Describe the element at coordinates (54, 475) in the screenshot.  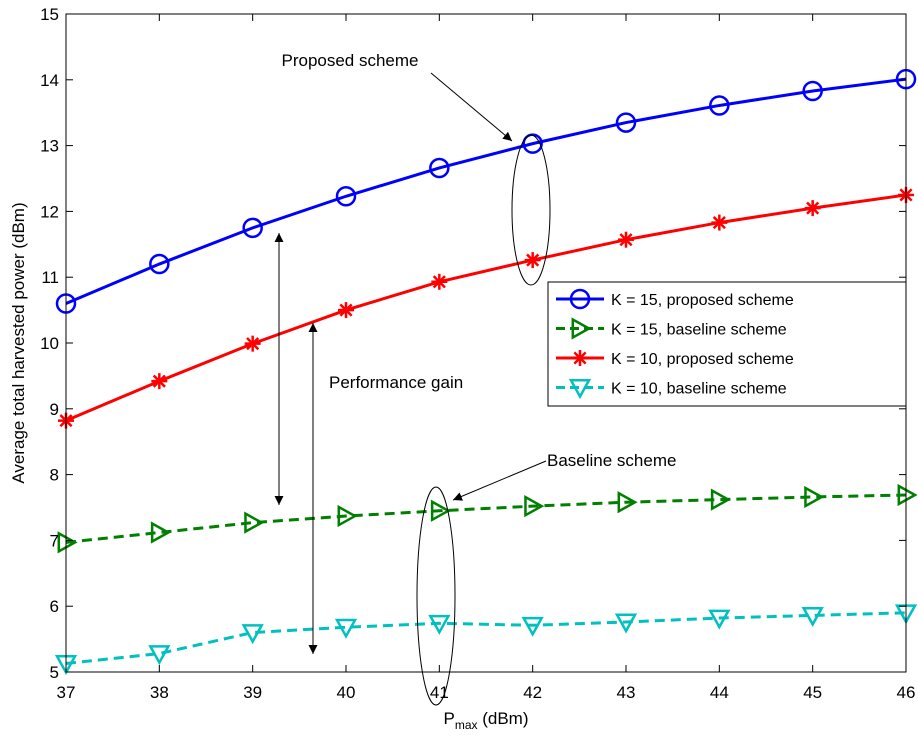
I see `y-tick-label: 8` at that location.